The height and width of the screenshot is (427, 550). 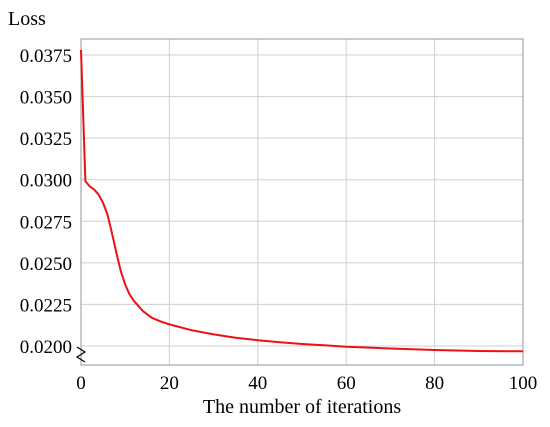 What do you see at coordinates (302, 407) in the screenshot?
I see `x-axis-title: The number of iterations` at bounding box center [302, 407].